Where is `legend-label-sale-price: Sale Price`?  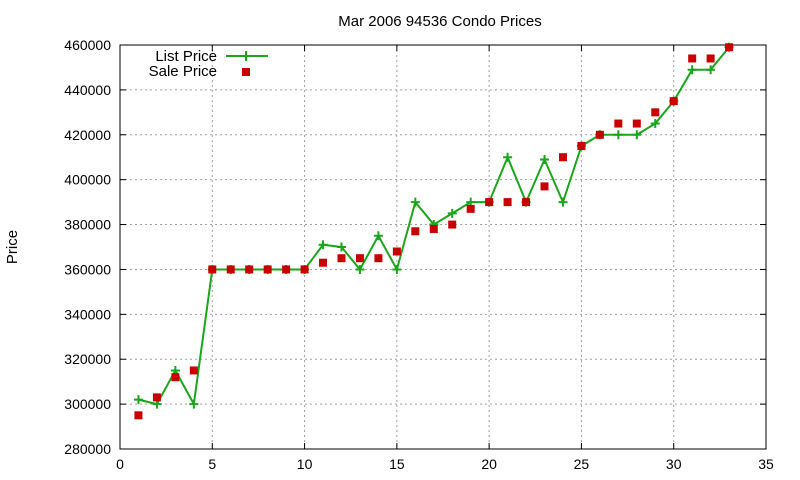 legend-label-sale-price: Sale Price is located at coordinates (183, 71).